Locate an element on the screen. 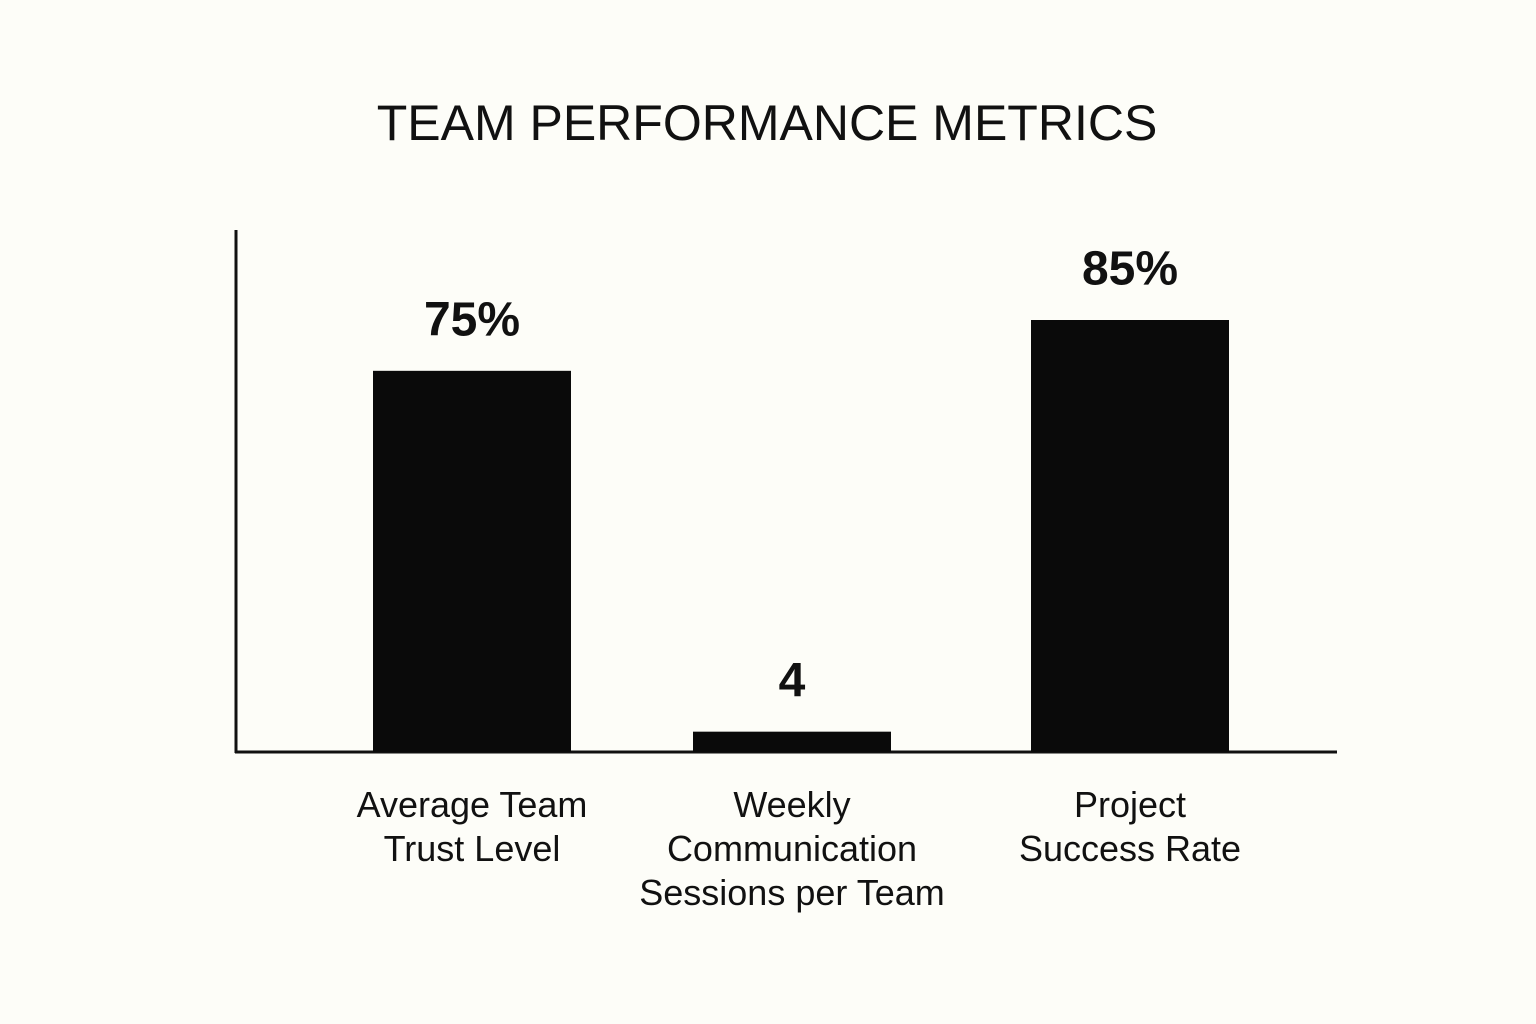  value-label: 85% is located at coordinates (1130, 269).